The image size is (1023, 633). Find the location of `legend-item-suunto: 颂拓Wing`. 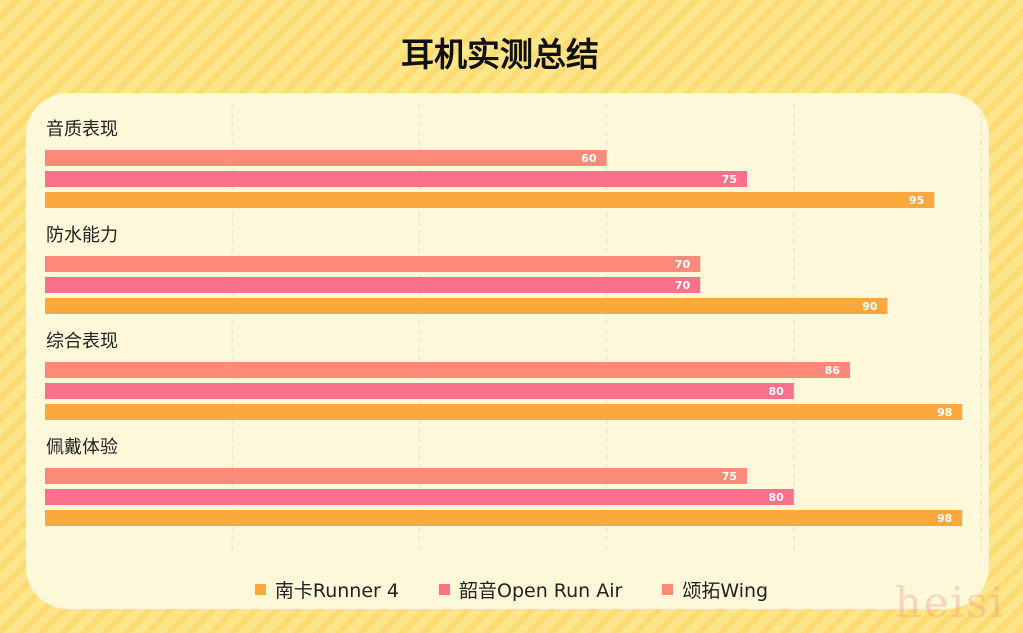

legend-item-suunto: 颂拓Wing is located at coordinates (715, 589).